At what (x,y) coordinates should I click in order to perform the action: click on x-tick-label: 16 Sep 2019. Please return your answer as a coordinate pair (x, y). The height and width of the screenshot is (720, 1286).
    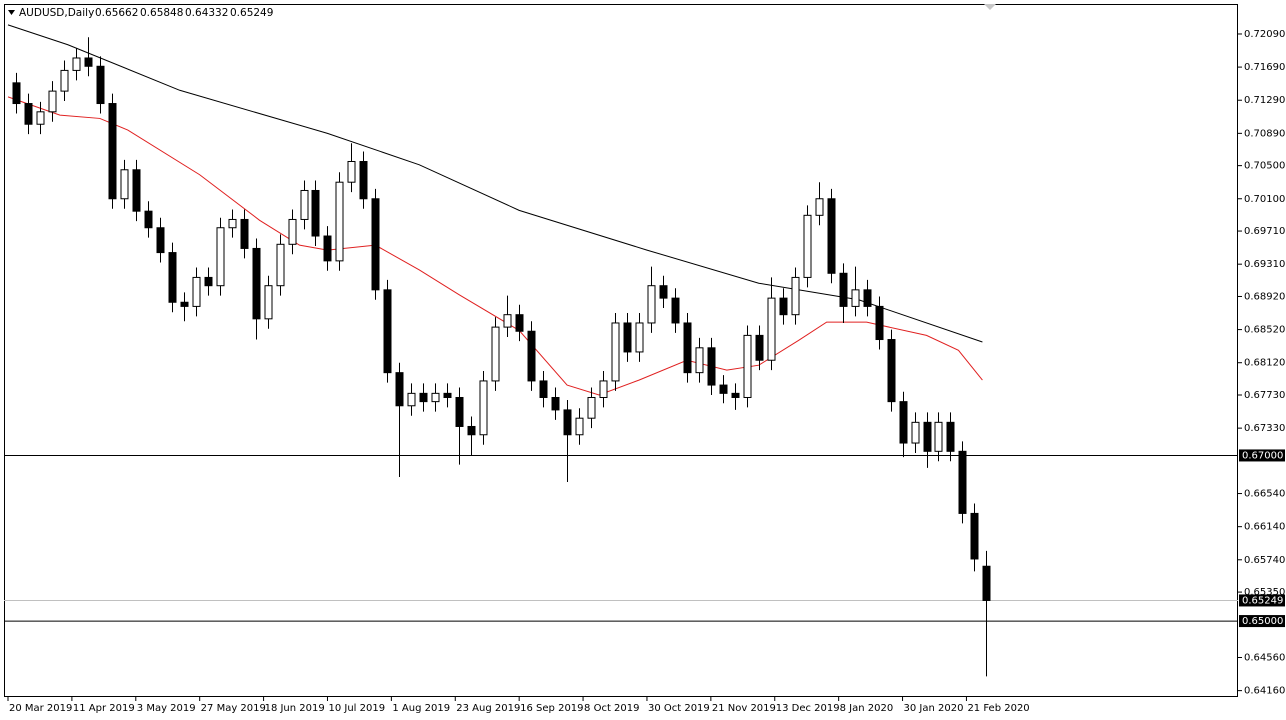
    Looking at the image, I should click on (551, 708).